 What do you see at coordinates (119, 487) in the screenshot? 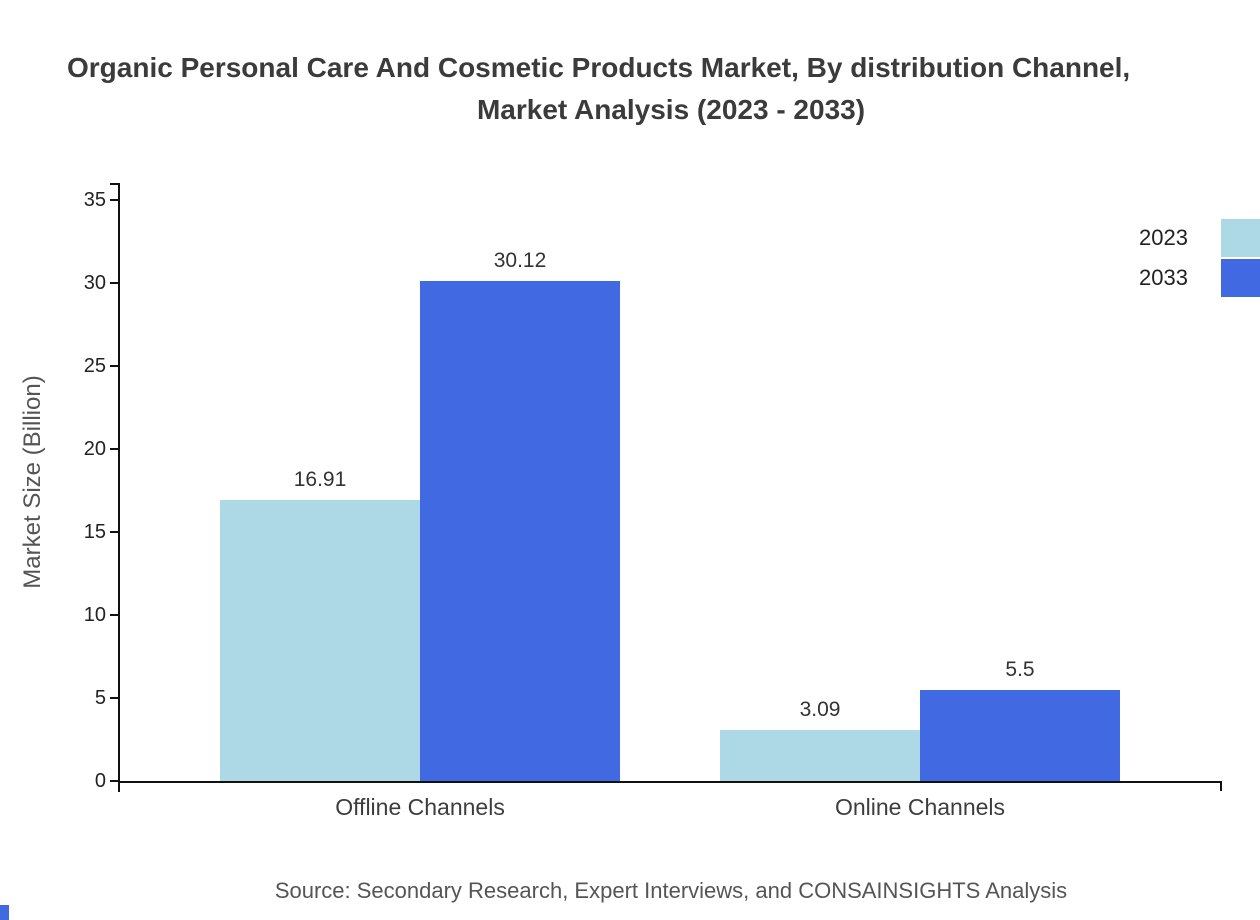
I see `y-axis-line` at bounding box center [119, 487].